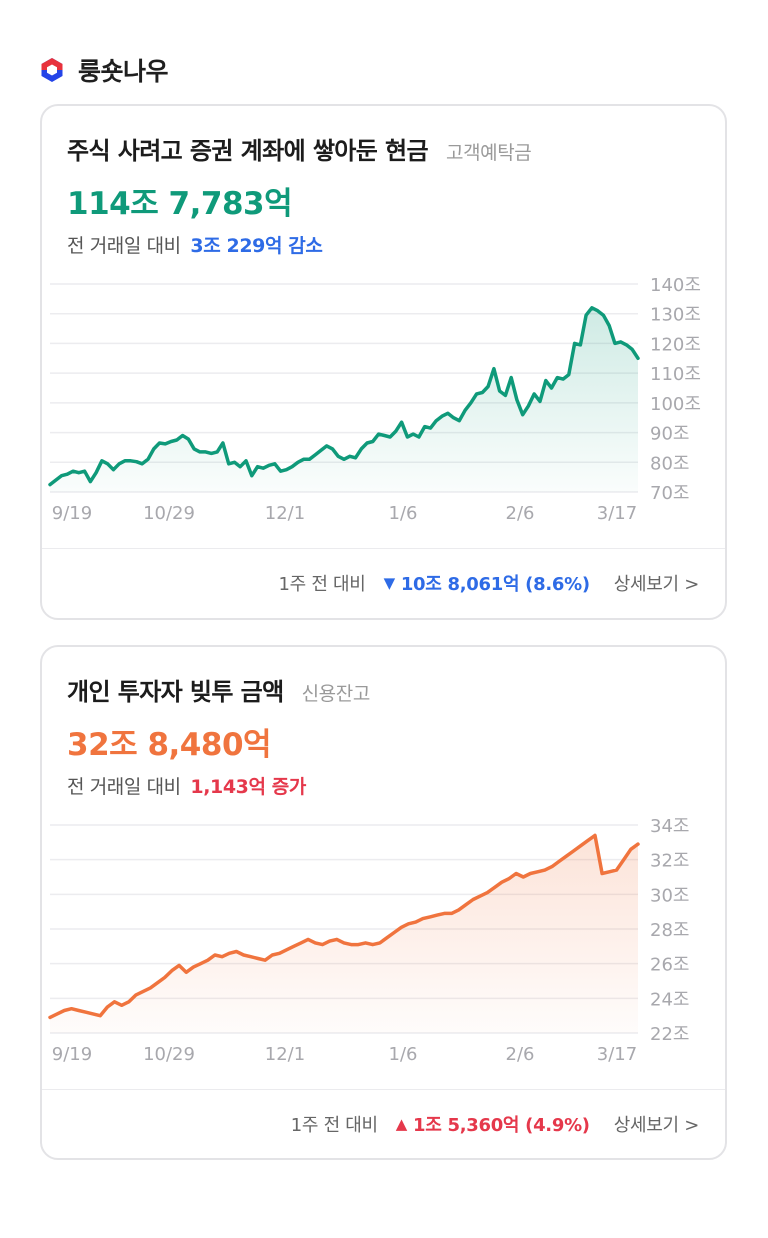 The image size is (768, 1238). What do you see at coordinates (401, 1124) in the screenshot?
I see `up-arrow-icon: ▲` at bounding box center [401, 1124].